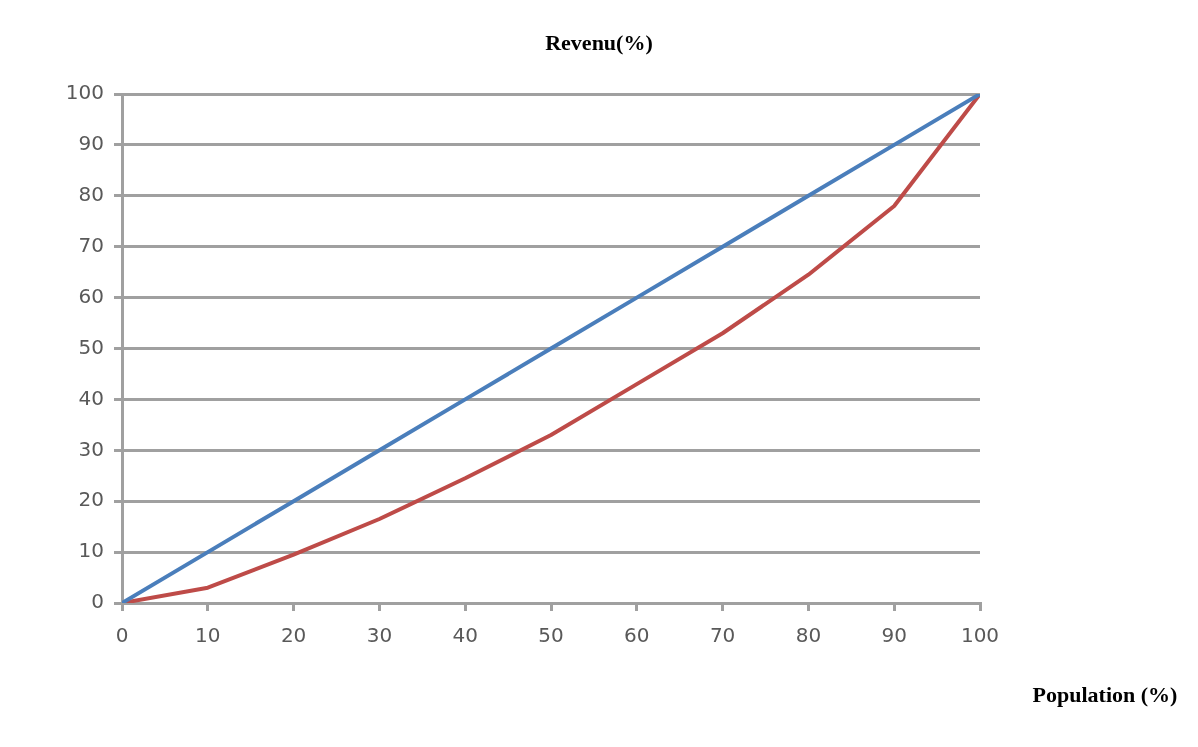 The width and height of the screenshot is (1198, 747). Describe the element at coordinates (1105, 695) in the screenshot. I see `x-axis-title: Population (%)` at that location.